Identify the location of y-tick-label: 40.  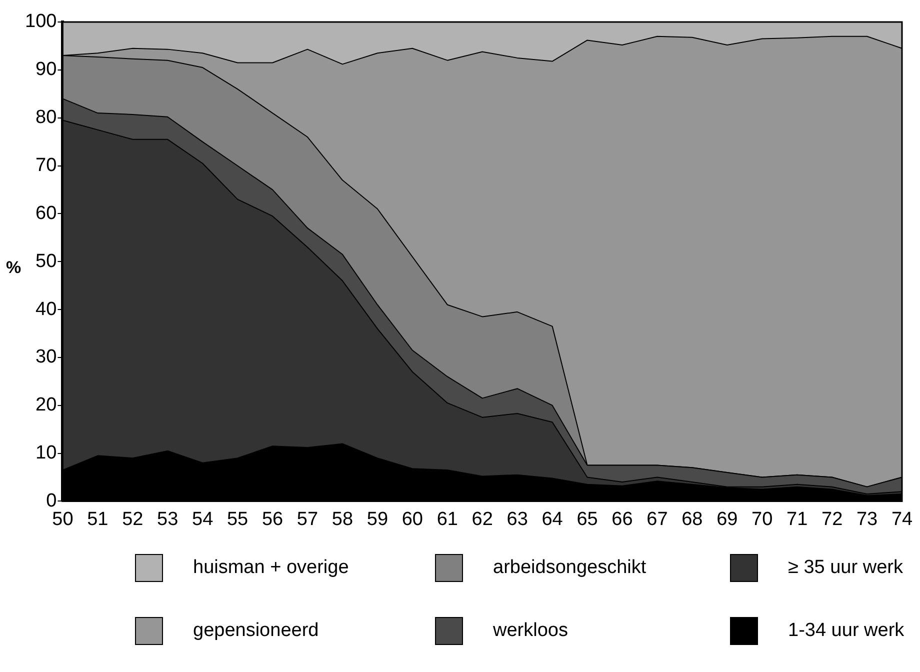
(46, 309).